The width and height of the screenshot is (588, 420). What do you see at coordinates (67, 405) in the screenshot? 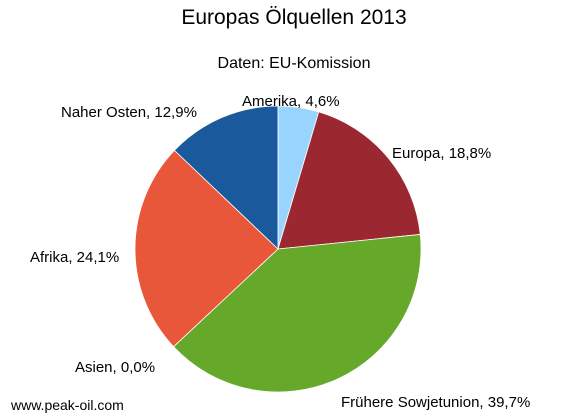
I see `source-watermark: www.peak-oil.com` at bounding box center [67, 405].